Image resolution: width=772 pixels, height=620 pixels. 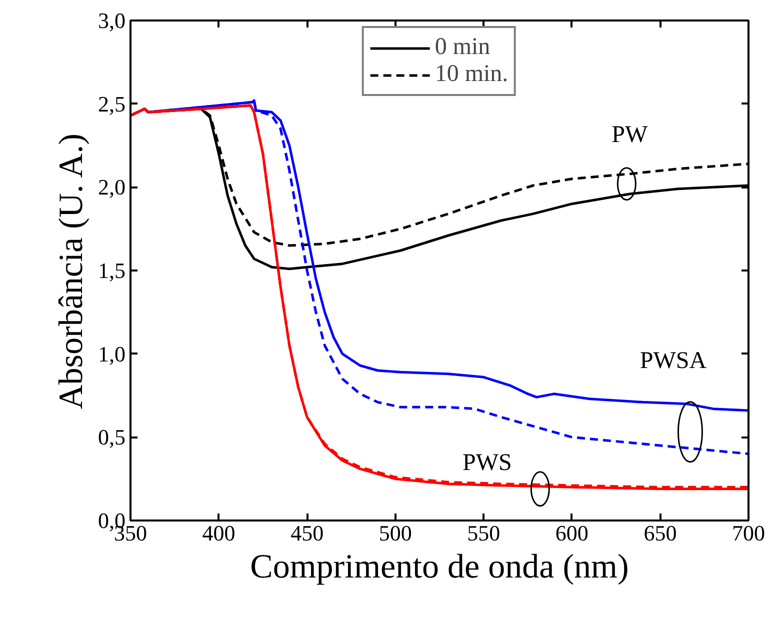 What do you see at coordinates (112, 437) in the screenshot?
I see `y-tick-label: 0,5` at bounding box center [112, 437].